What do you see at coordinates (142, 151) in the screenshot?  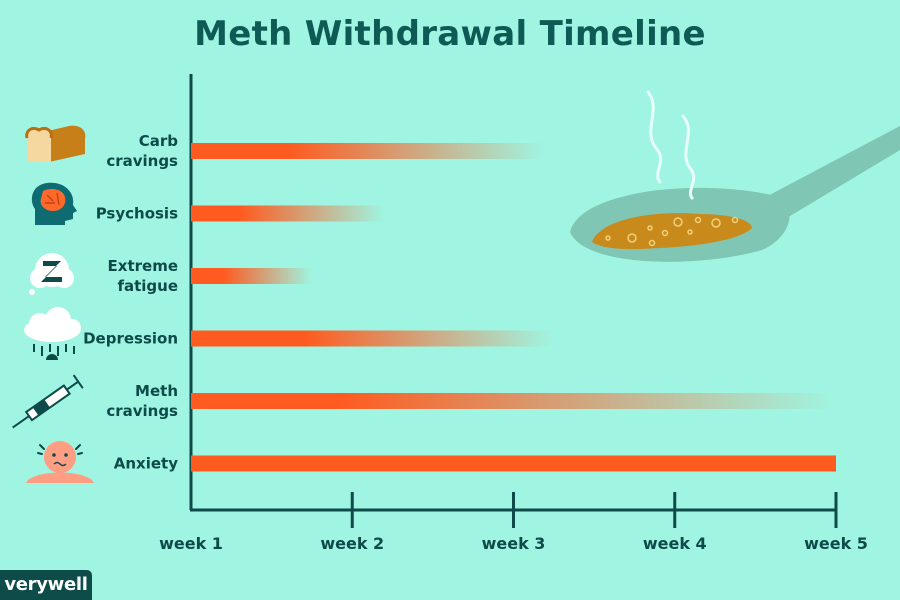 I see `category-label-carb-cravings: Carb cravings` at bounding box center [142, 151].